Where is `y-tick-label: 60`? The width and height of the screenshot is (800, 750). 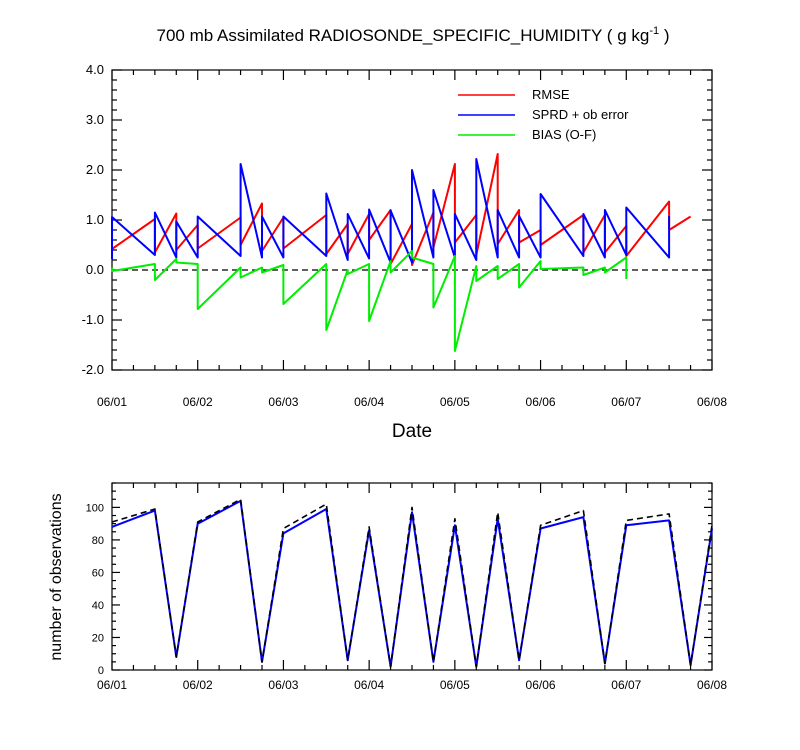 y-tick-label: 60 is located at coordinates (98, 573).